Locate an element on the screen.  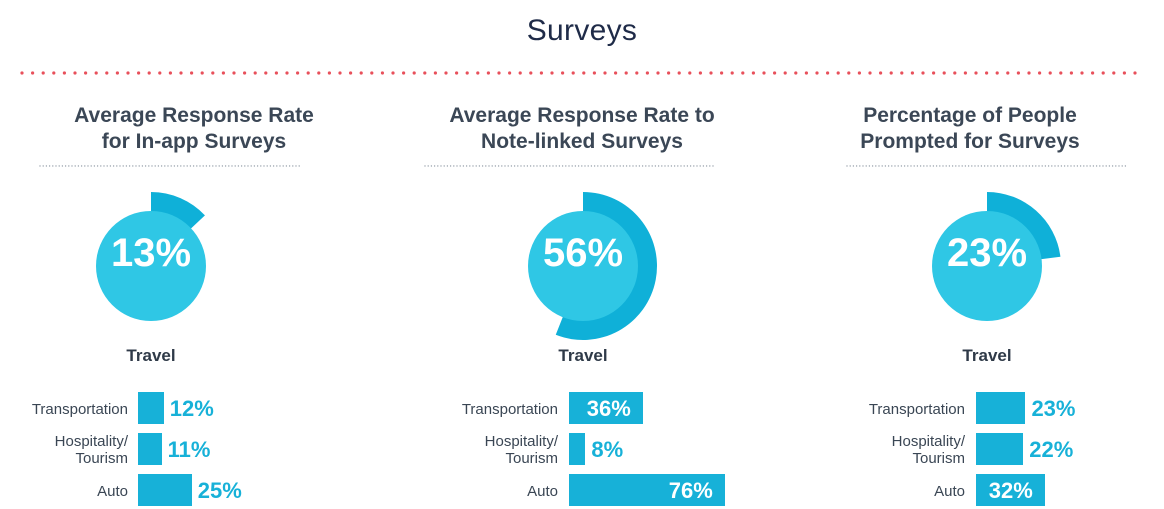
bar-value-label: 8% is located at coordinates (607, 449).